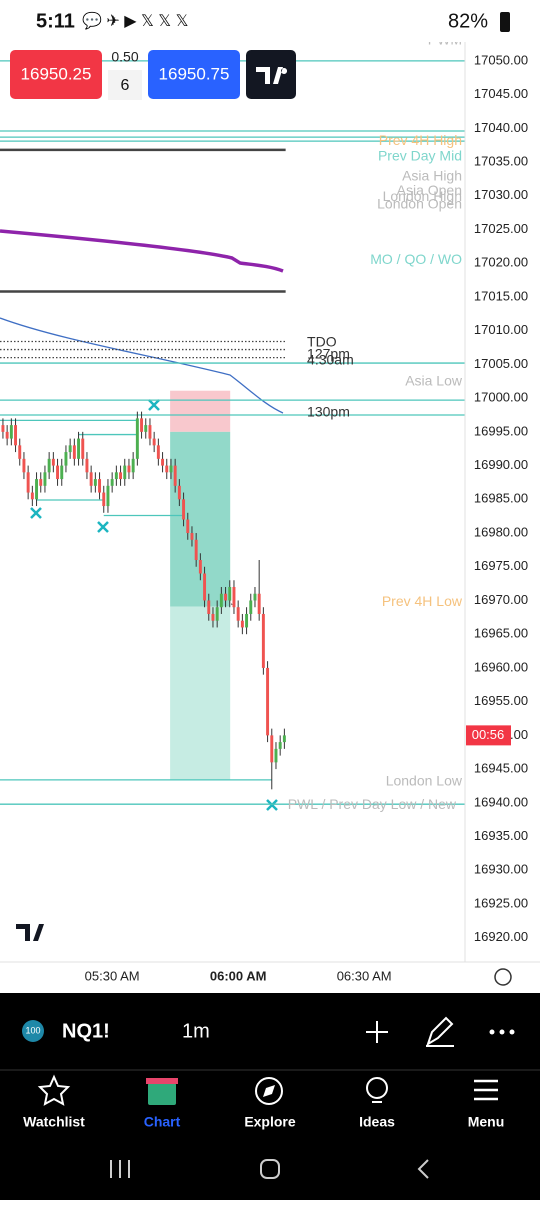 This screenshot has height=1205, width=540. I want to click on level-label: Asia Low, so click(434, 381).